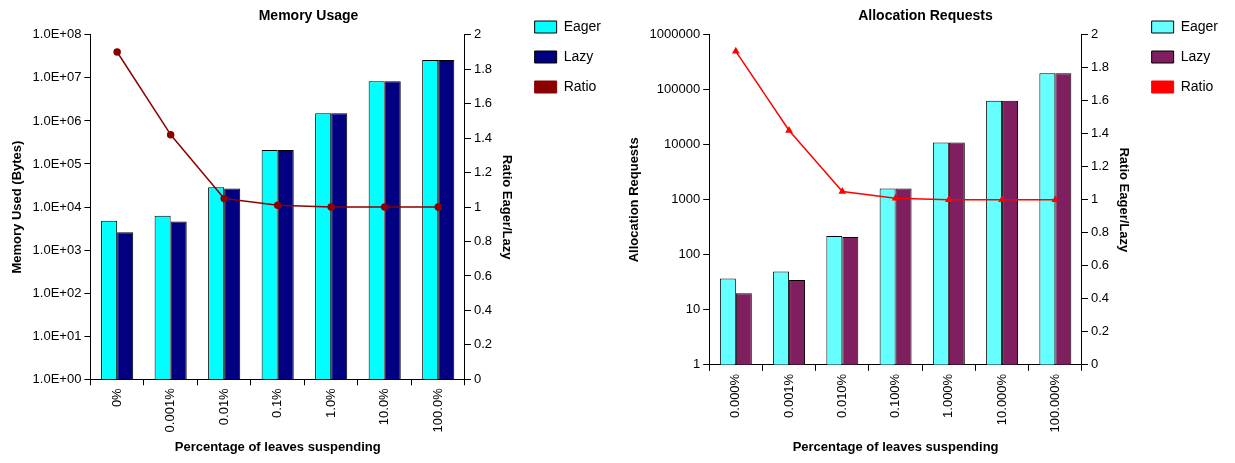  What do you see at coordinates (735, 395) in the screenshot?
I see `x-tick-label: 0.000%` at bounding box center [735, 395].